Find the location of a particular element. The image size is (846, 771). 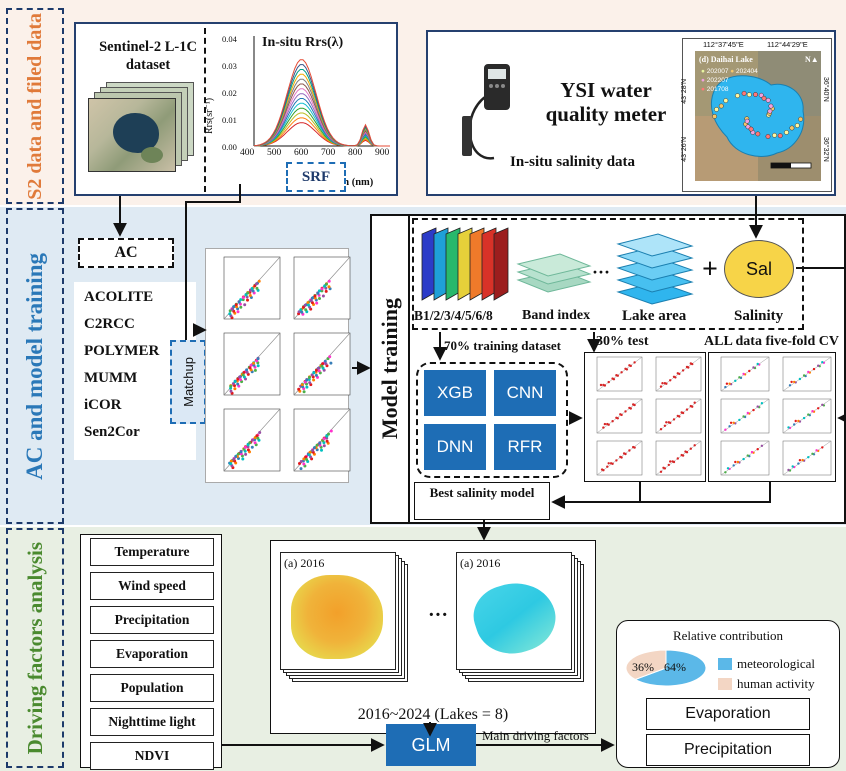

insitu-ylabel: Rrs(sr⁻¹) is located at coordinates (209, 115).